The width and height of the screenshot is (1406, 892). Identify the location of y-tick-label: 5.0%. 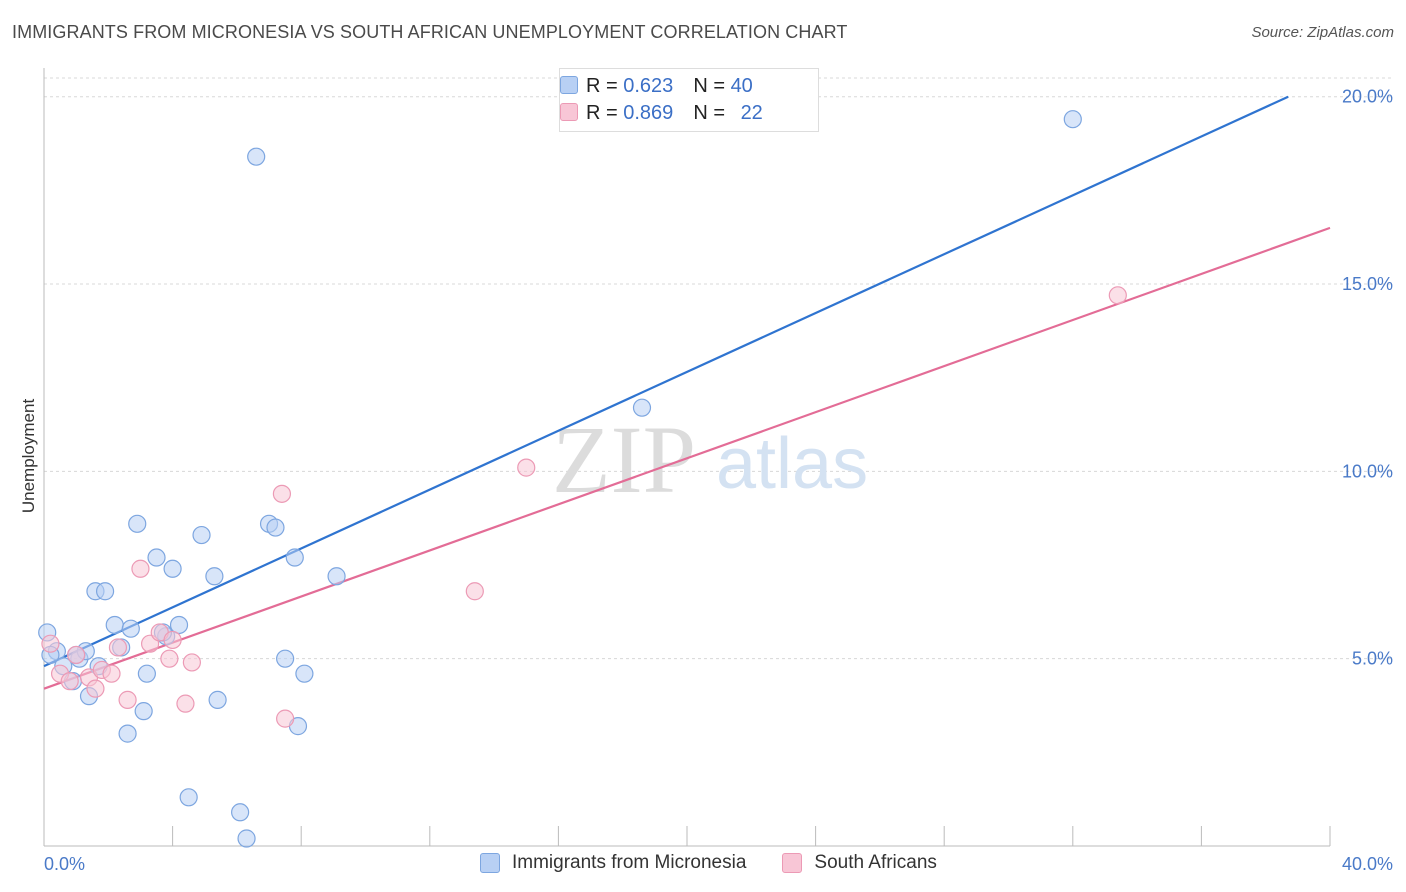
(1372, 659).